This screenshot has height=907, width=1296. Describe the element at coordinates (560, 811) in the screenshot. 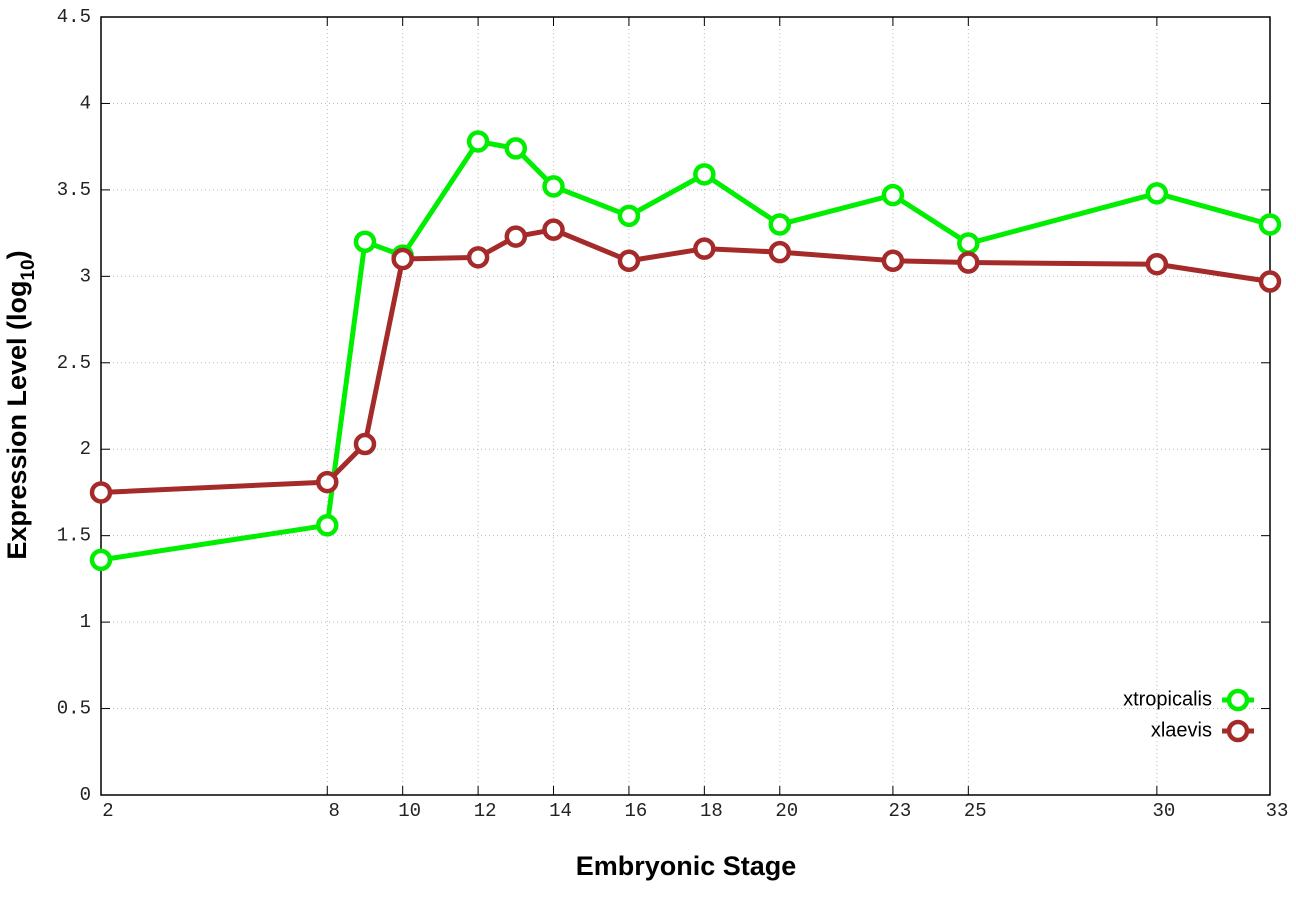

I see `x-tick-label: 14` at that location.